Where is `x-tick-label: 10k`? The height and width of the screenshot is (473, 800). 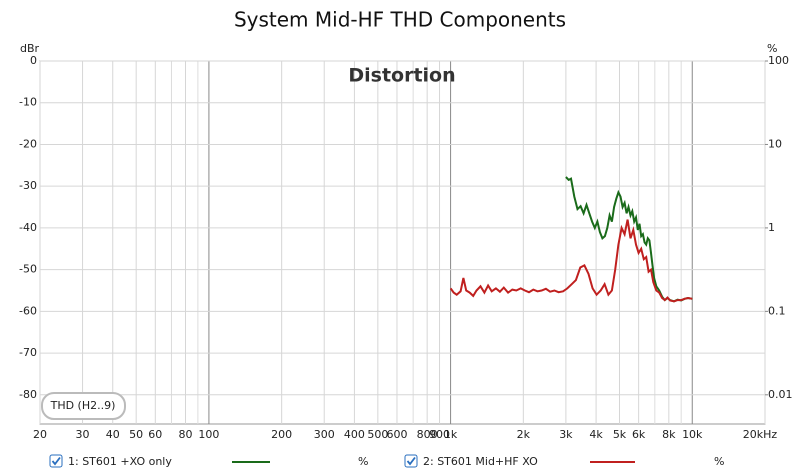
x-tick-label: 10k is located at coordinates (692, 434).